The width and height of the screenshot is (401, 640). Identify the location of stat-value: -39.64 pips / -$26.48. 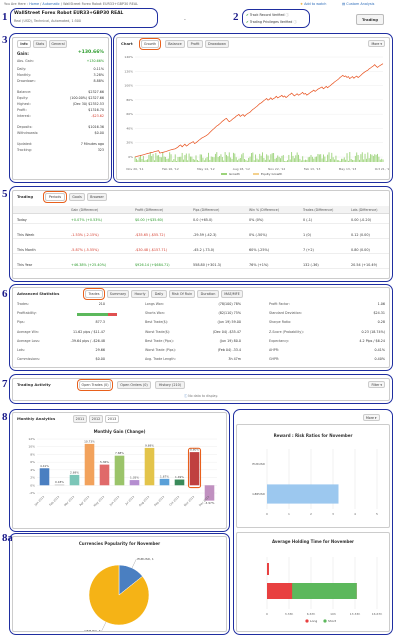
(87, 340).